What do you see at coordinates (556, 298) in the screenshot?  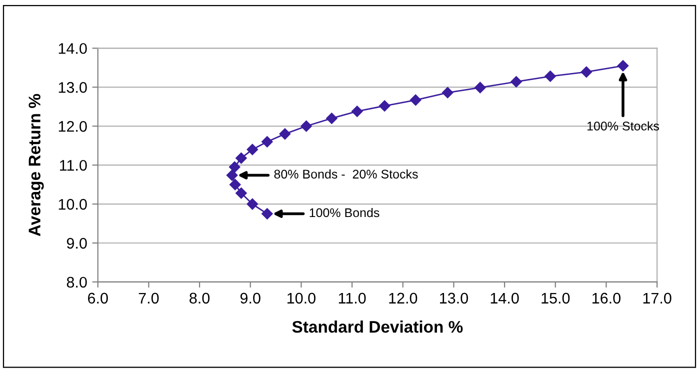 I see `x-tick-label: 15.0` at bounding box center [556, 298].